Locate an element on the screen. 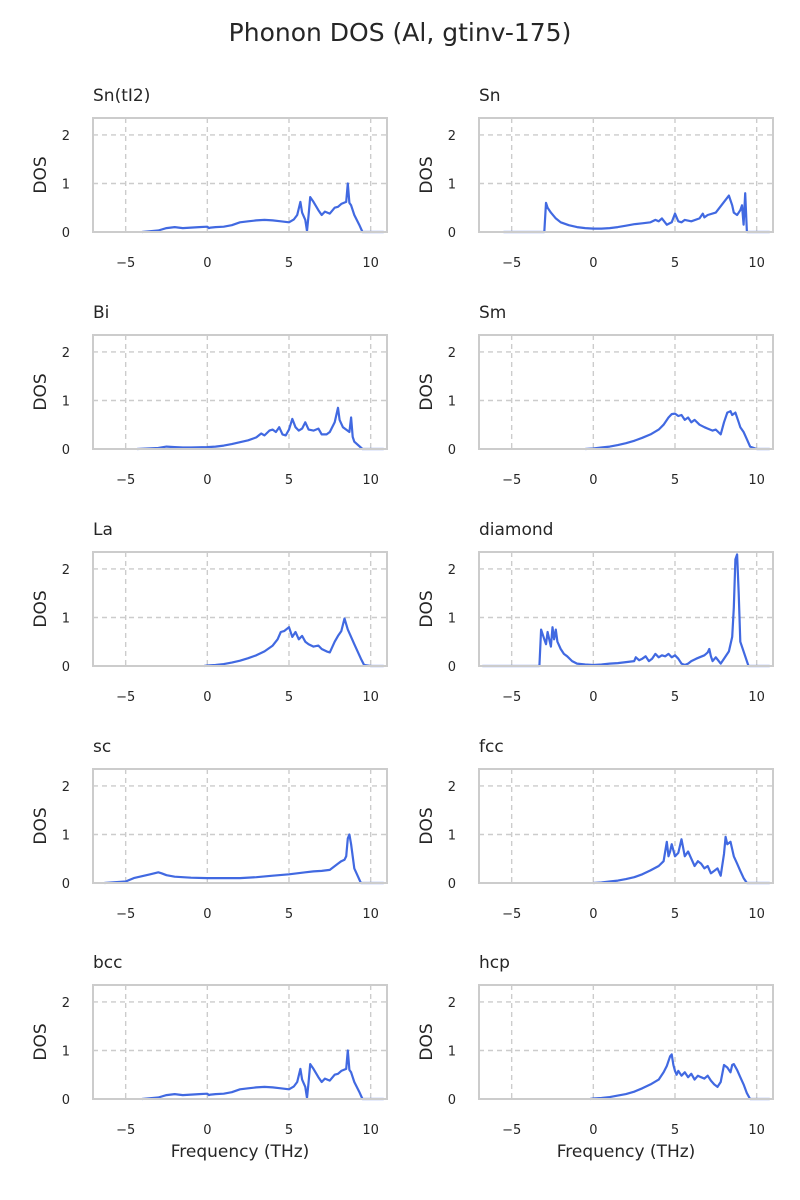 This screenshot has height=1200, width=800. panel-hcp: hcp −5 0 5 10 0 1 2 DOS Frequency (THz) is located at coordinates (595, 1057).